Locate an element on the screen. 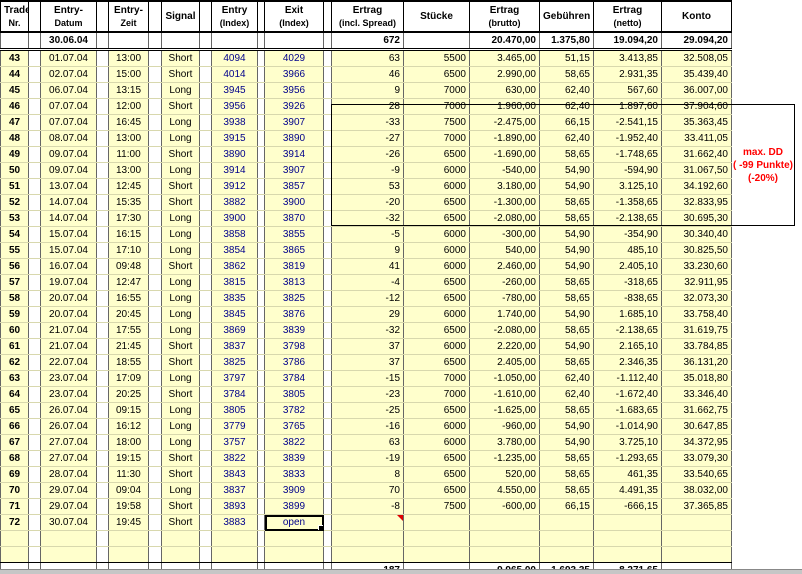 This screenshot has width=802, height=574. cell-entry: 3835 is located at coordinates (234, 298).